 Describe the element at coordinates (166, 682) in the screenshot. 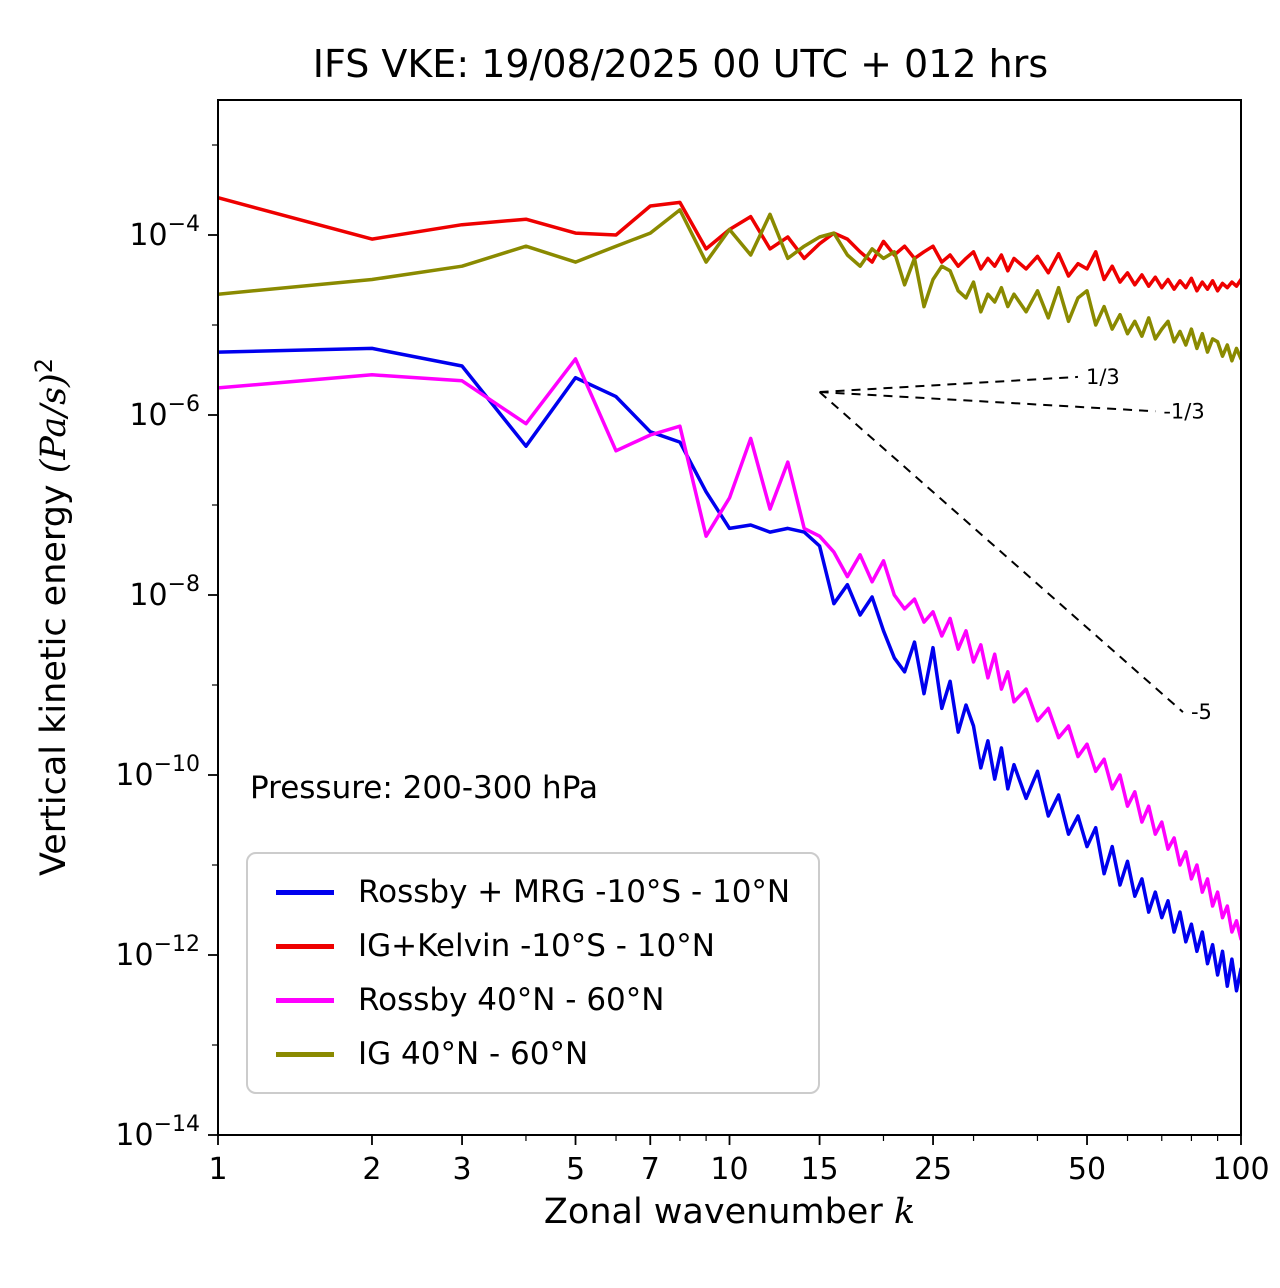

I see `y-axis-ticks: 10⁻⁴ 10⁻⁶ 10⁻⁸ 10⁻¹⁰ 10⁻¹² 10⁻¹⁴` at that location.